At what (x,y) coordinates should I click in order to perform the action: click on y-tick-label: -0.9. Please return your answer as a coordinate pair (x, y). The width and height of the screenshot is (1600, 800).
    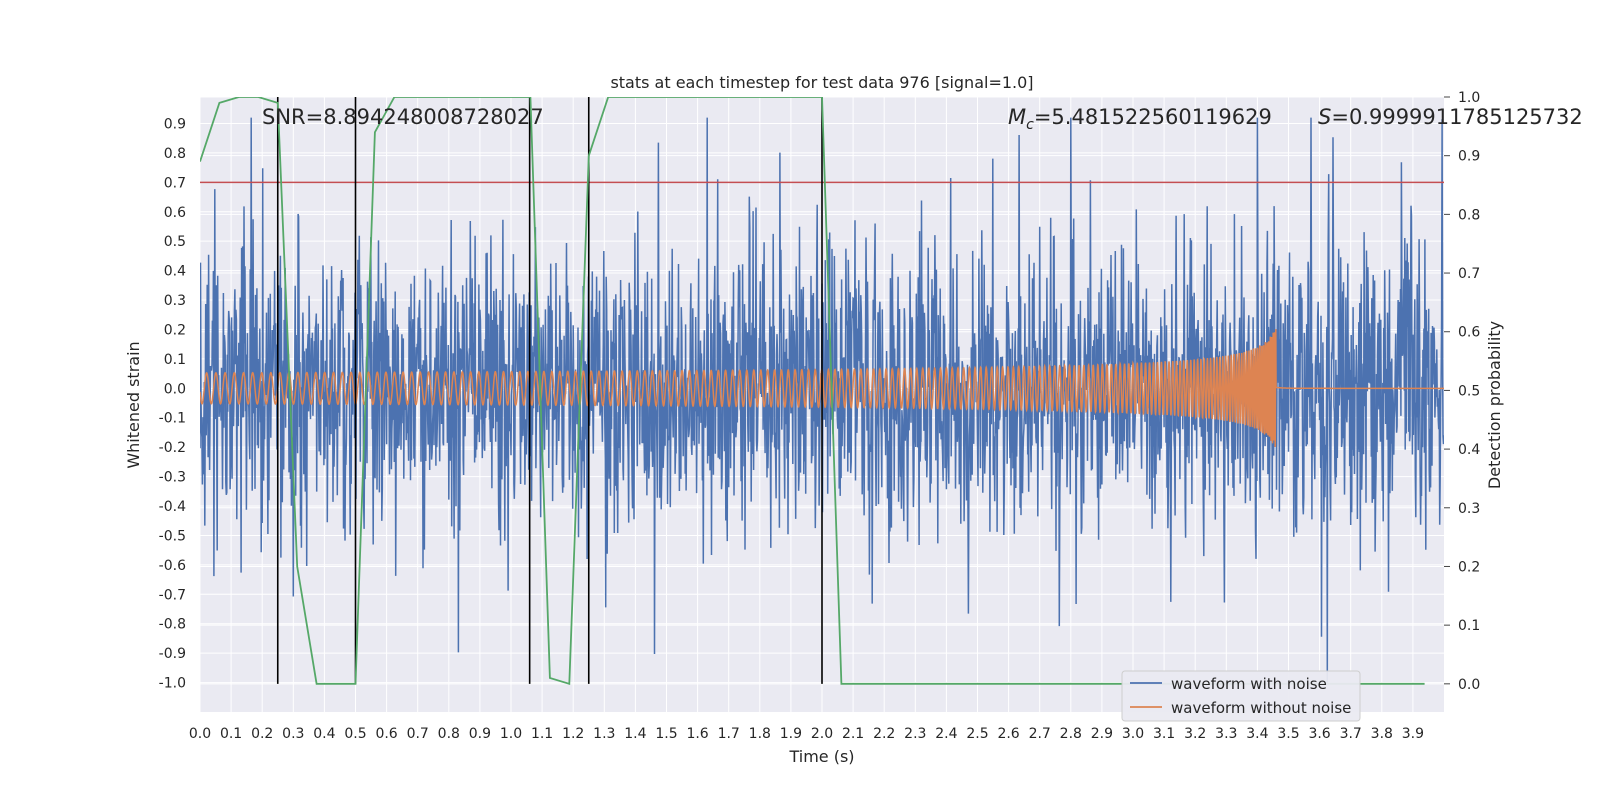
    Looking at the image, I should click on (172, 654).